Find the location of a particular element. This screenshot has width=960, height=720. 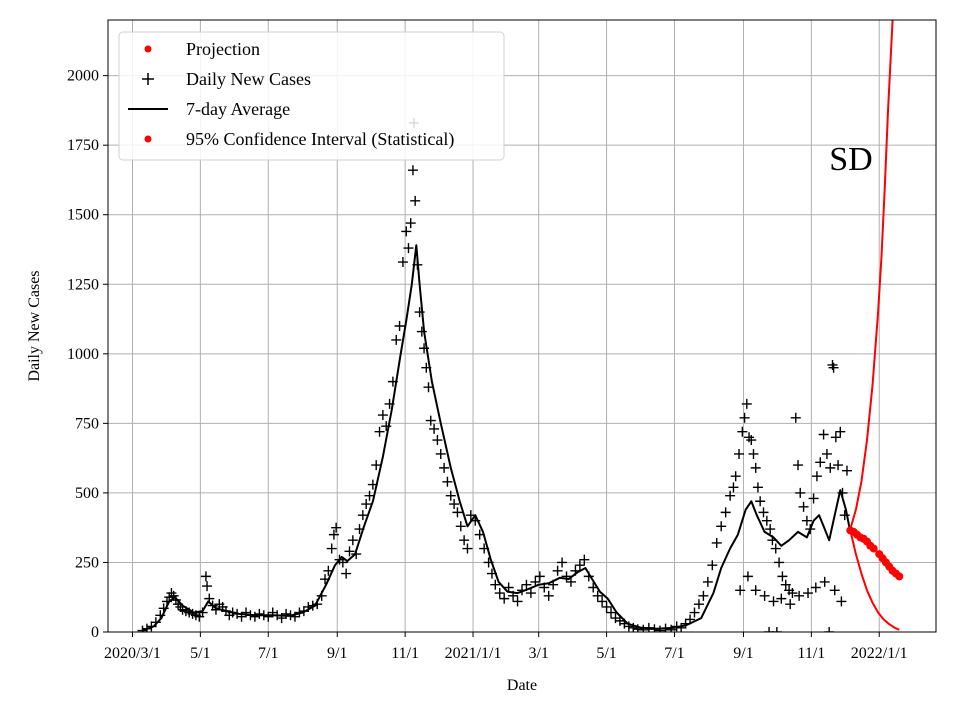

legend-box is located at coordinates (311, 96).